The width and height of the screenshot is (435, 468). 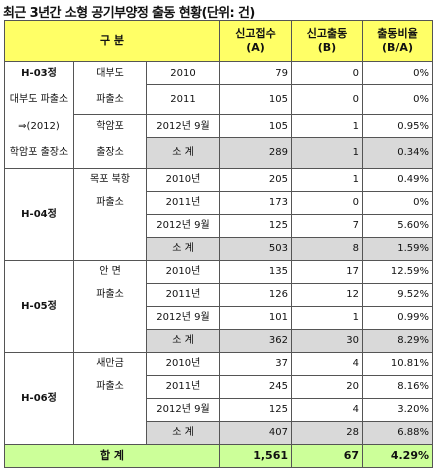 I want to click on total-dispatch: 67, so click(x=327, y=455).